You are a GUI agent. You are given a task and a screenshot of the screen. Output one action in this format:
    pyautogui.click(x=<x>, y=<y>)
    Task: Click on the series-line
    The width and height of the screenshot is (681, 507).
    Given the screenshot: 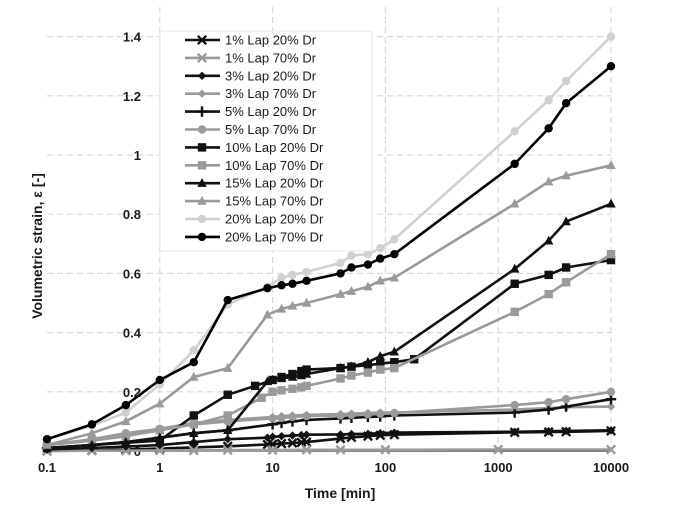 What is the action you would take?
    pyautogui.click(x=328, y=450)
    